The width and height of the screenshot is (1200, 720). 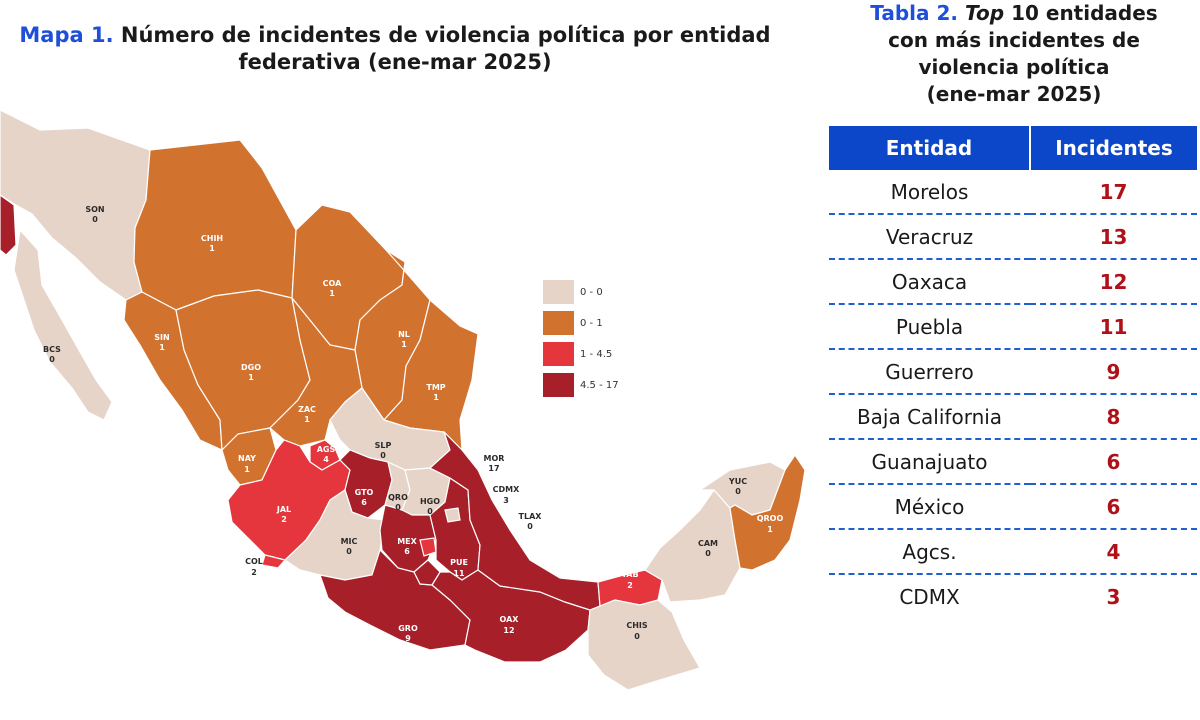 What do you see at coordinates (408, 638) in the screenshot?
I see `state-value-gro: 9` at bounding box center [408, 638].